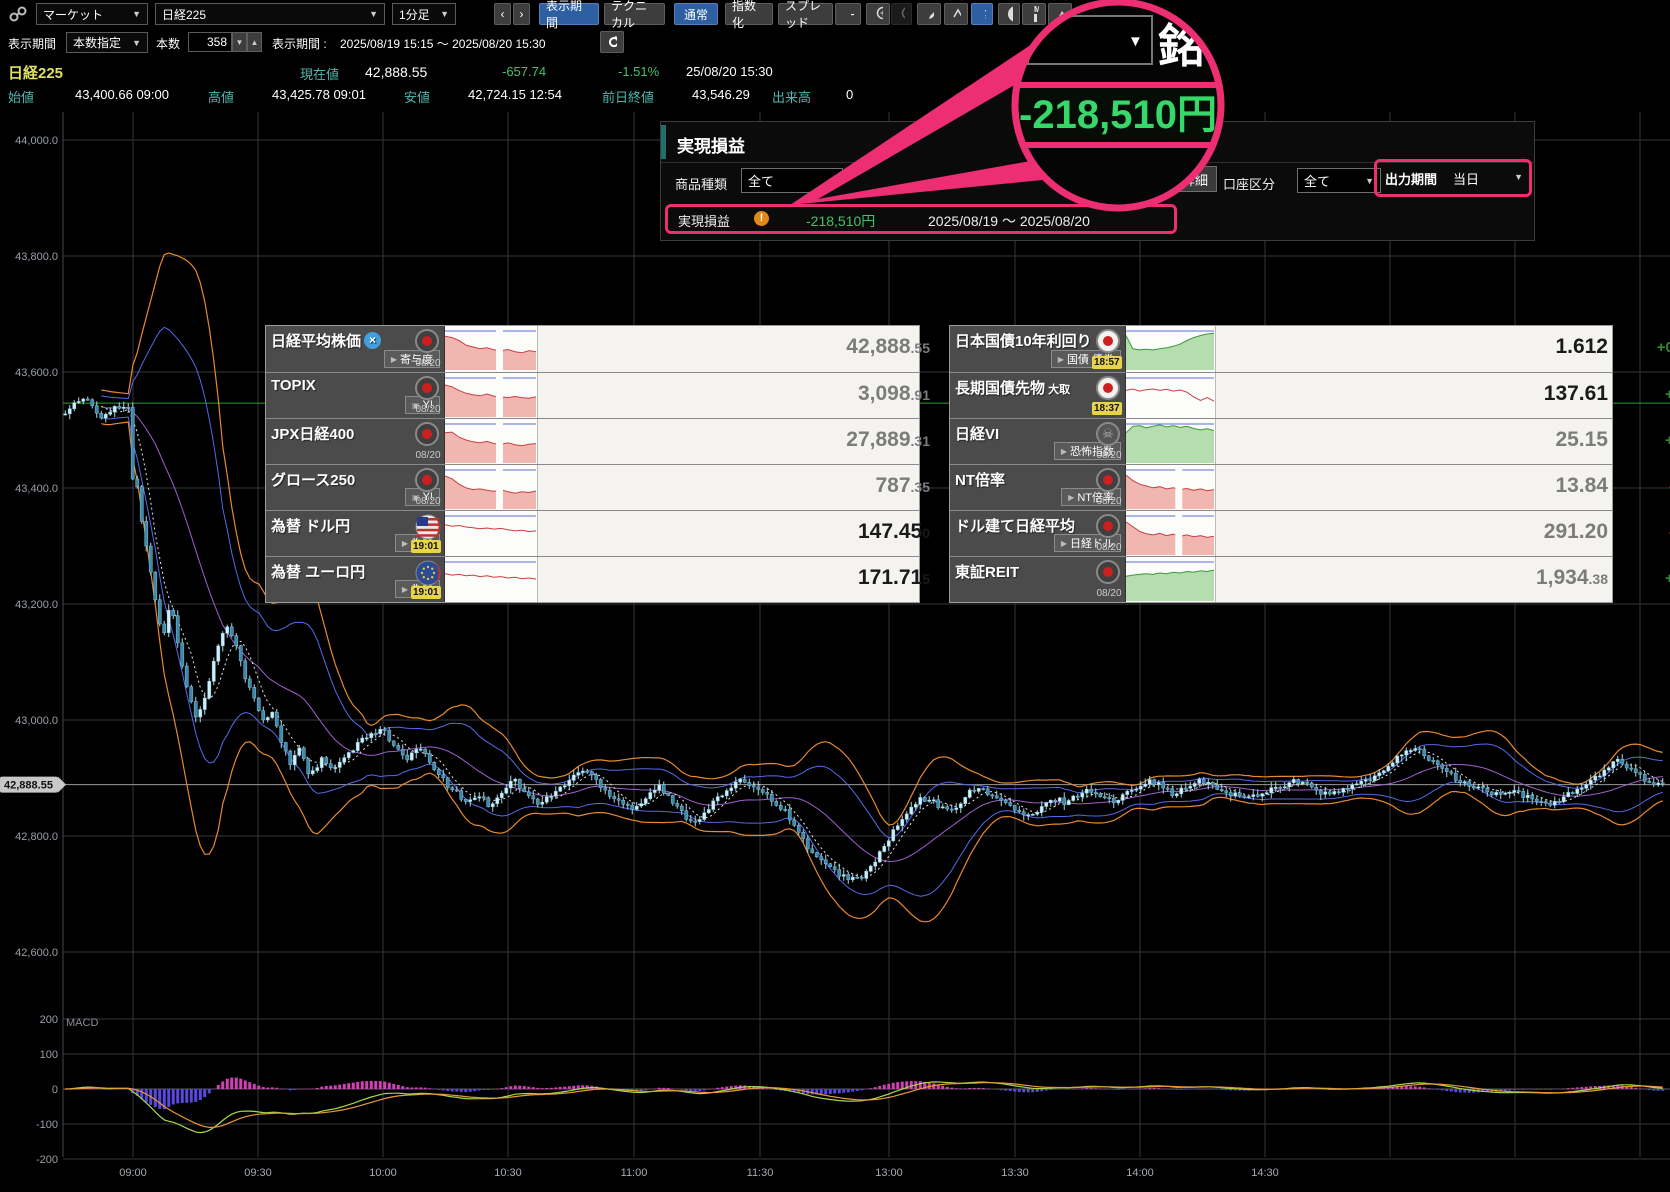 This screenshot has height=1192, width=1670. I want to click on volume-value: 0, so click(850, 94).